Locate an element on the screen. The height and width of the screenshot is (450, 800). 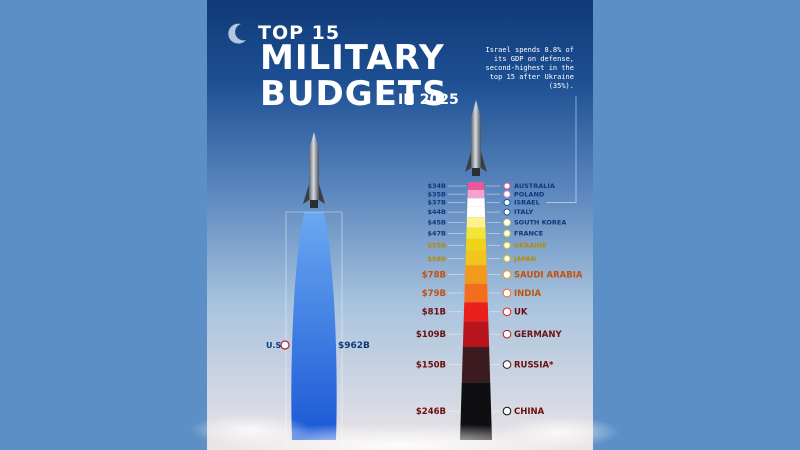
country-label: RUSSIA* is located at coordinates (534, 365).